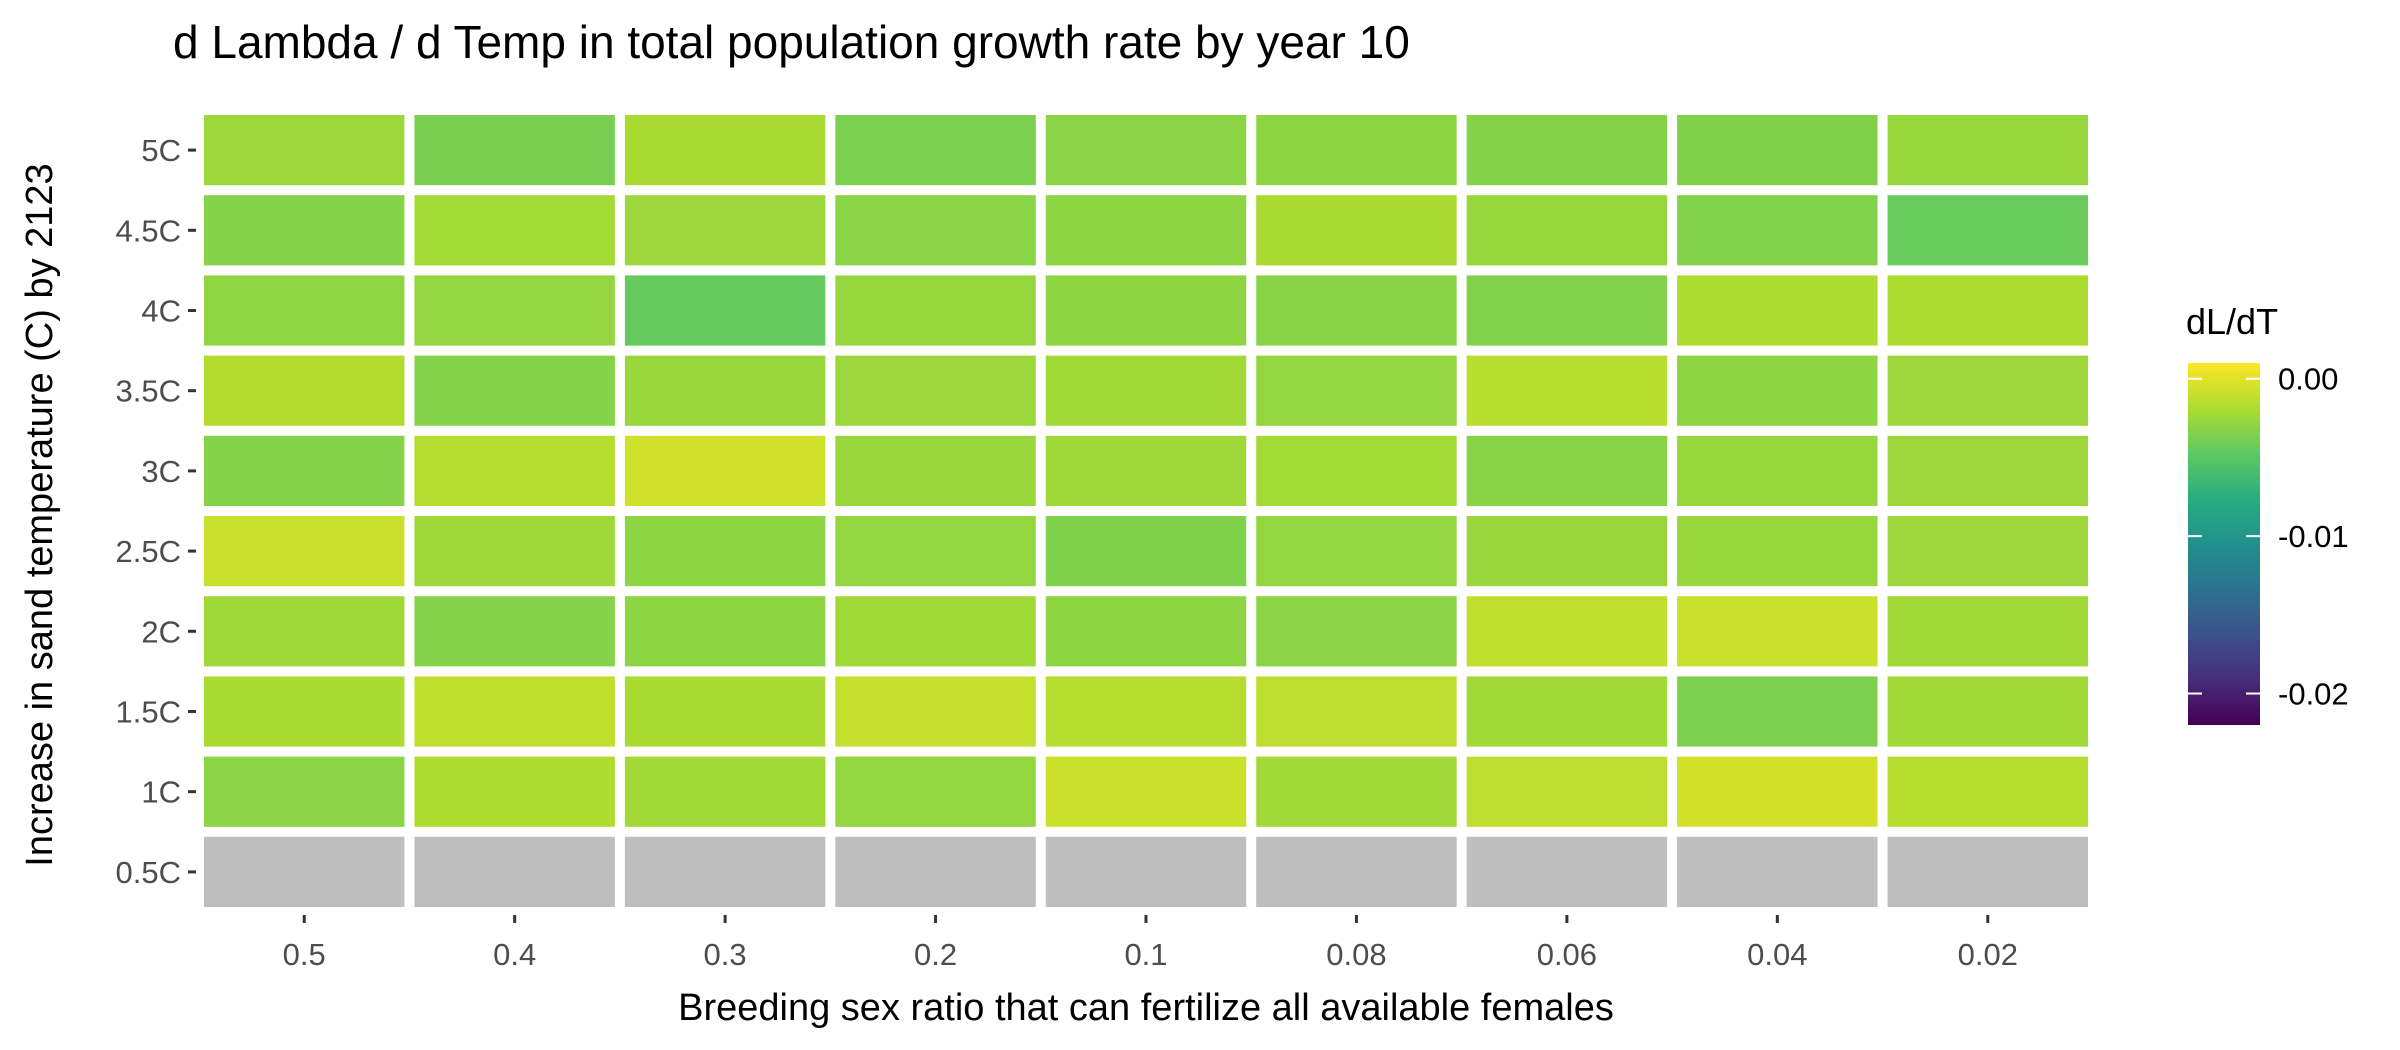  I want to click on x-tick-label: 0.3, so click(725, 954).